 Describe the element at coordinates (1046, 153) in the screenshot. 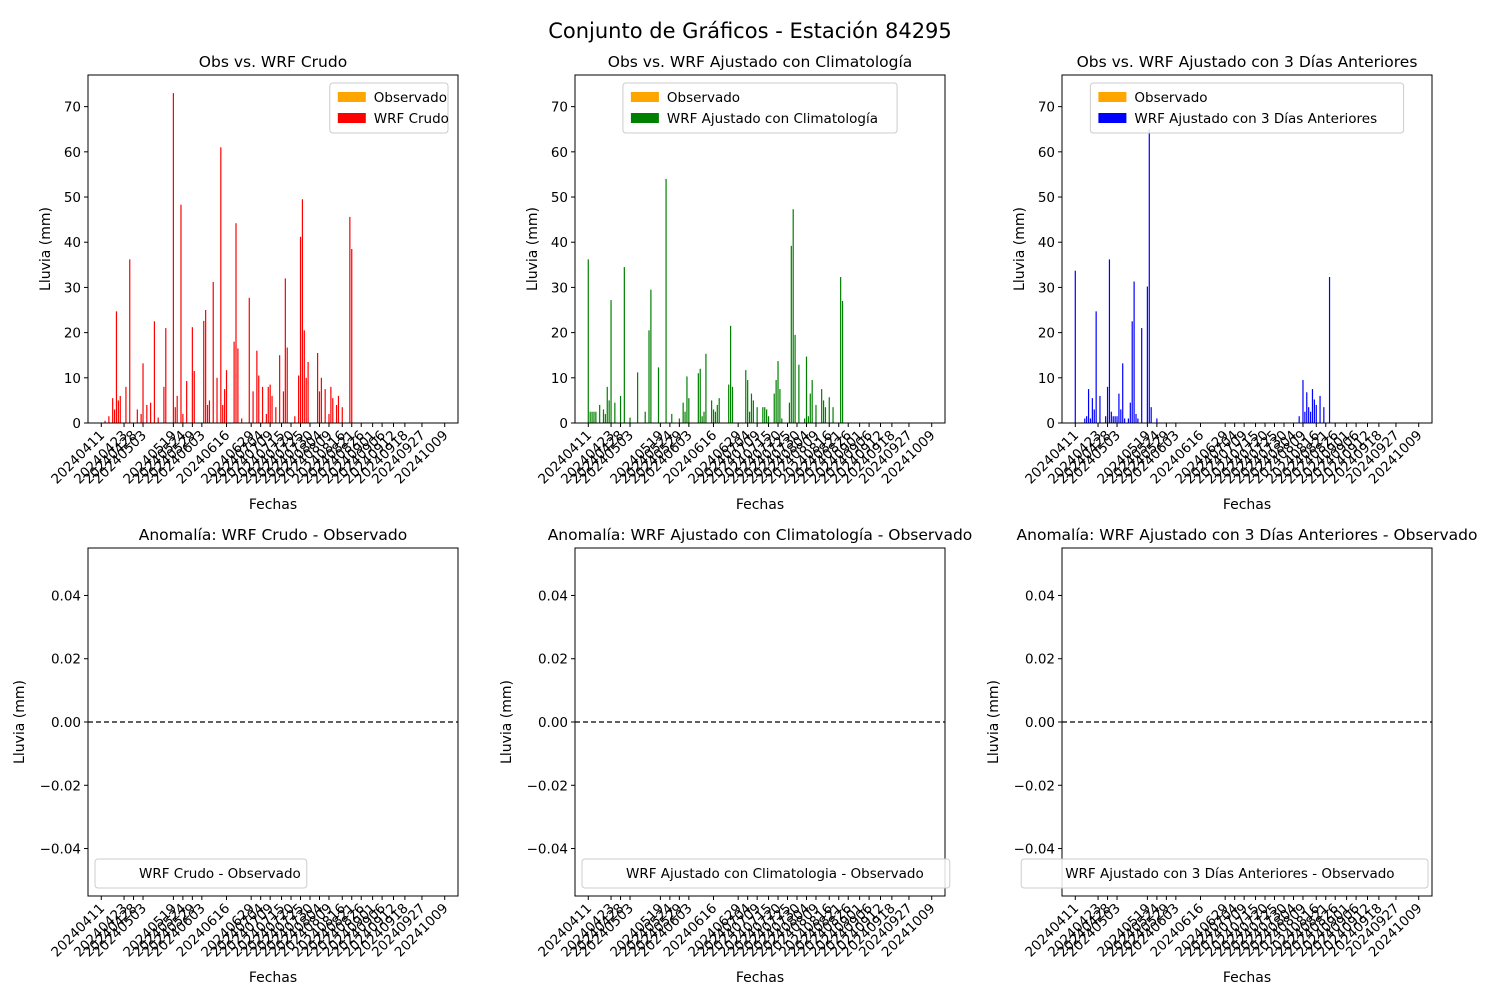

I see `y-tick-label: 60` at that location.